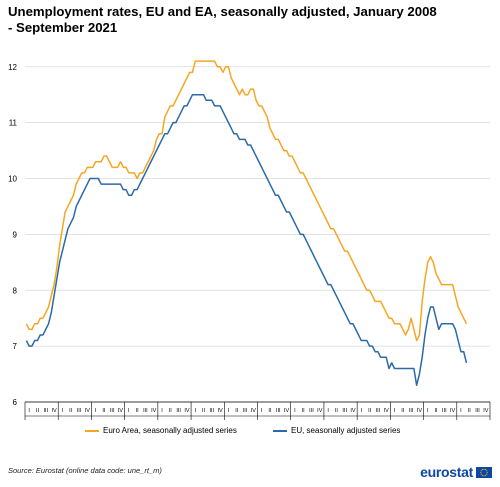  What do you see at coordinates (15, 234) in the screenshot?
I see `y-tick-label: 9` at bounding box center [15, 234].